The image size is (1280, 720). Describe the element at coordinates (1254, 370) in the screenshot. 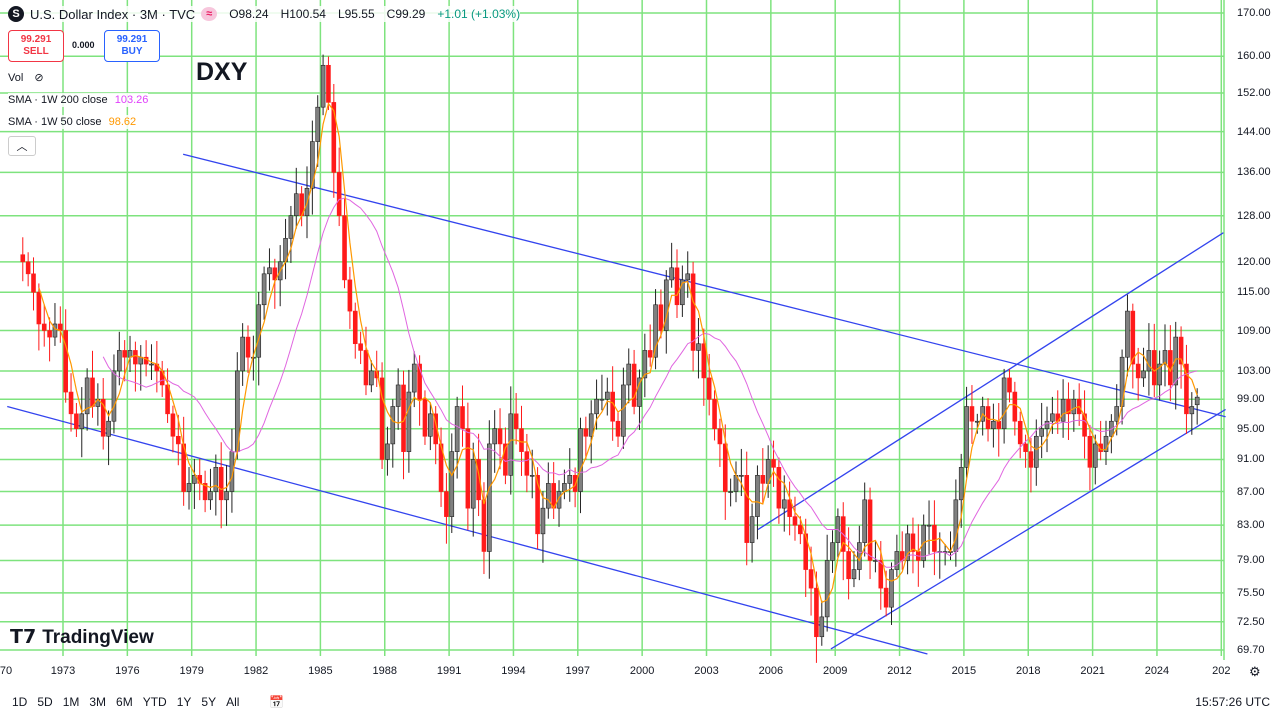

I see `price-tick: 103.00` at that location.